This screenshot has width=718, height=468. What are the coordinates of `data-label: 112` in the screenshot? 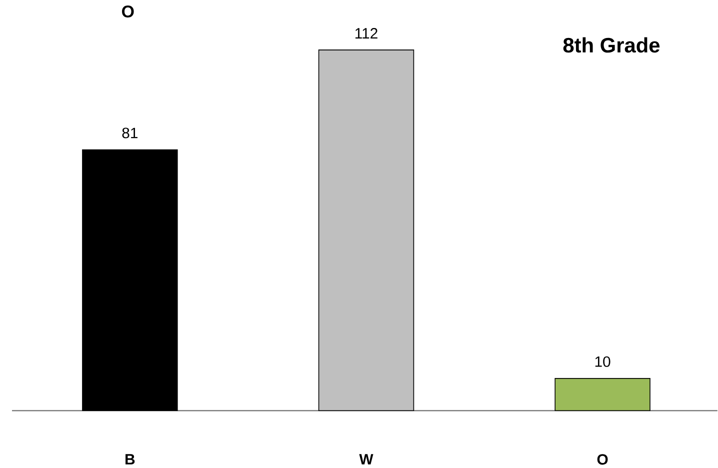 It's located at (366, 33).